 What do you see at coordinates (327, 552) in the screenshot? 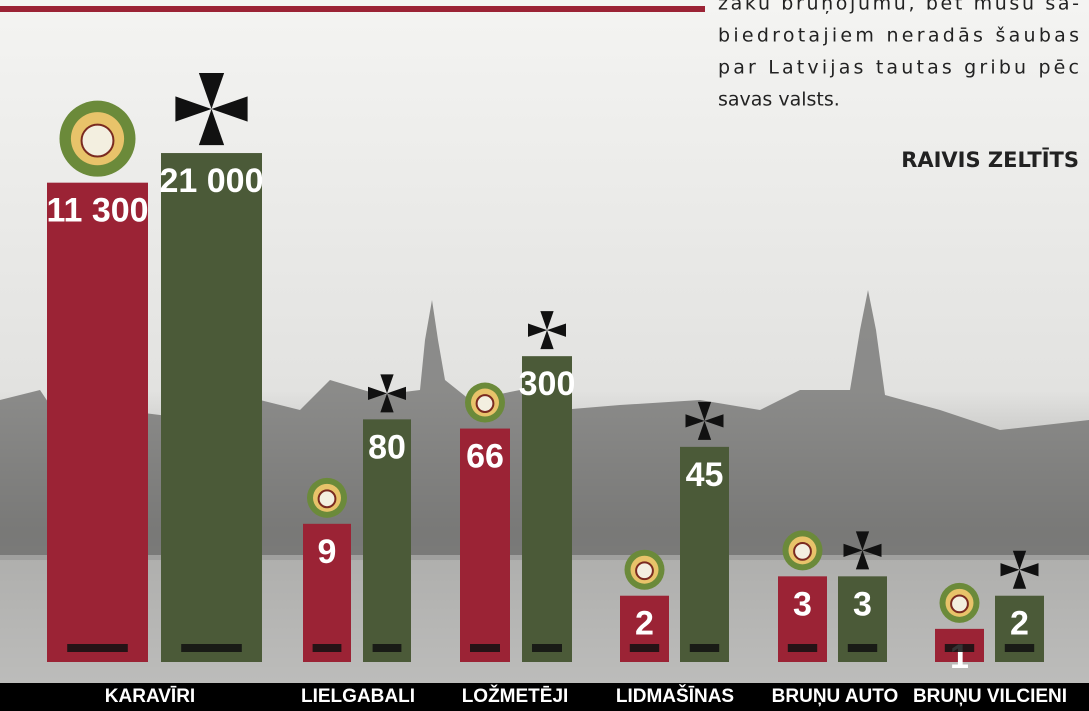
I see `value-label: 9` at bounding box center [327, 552].